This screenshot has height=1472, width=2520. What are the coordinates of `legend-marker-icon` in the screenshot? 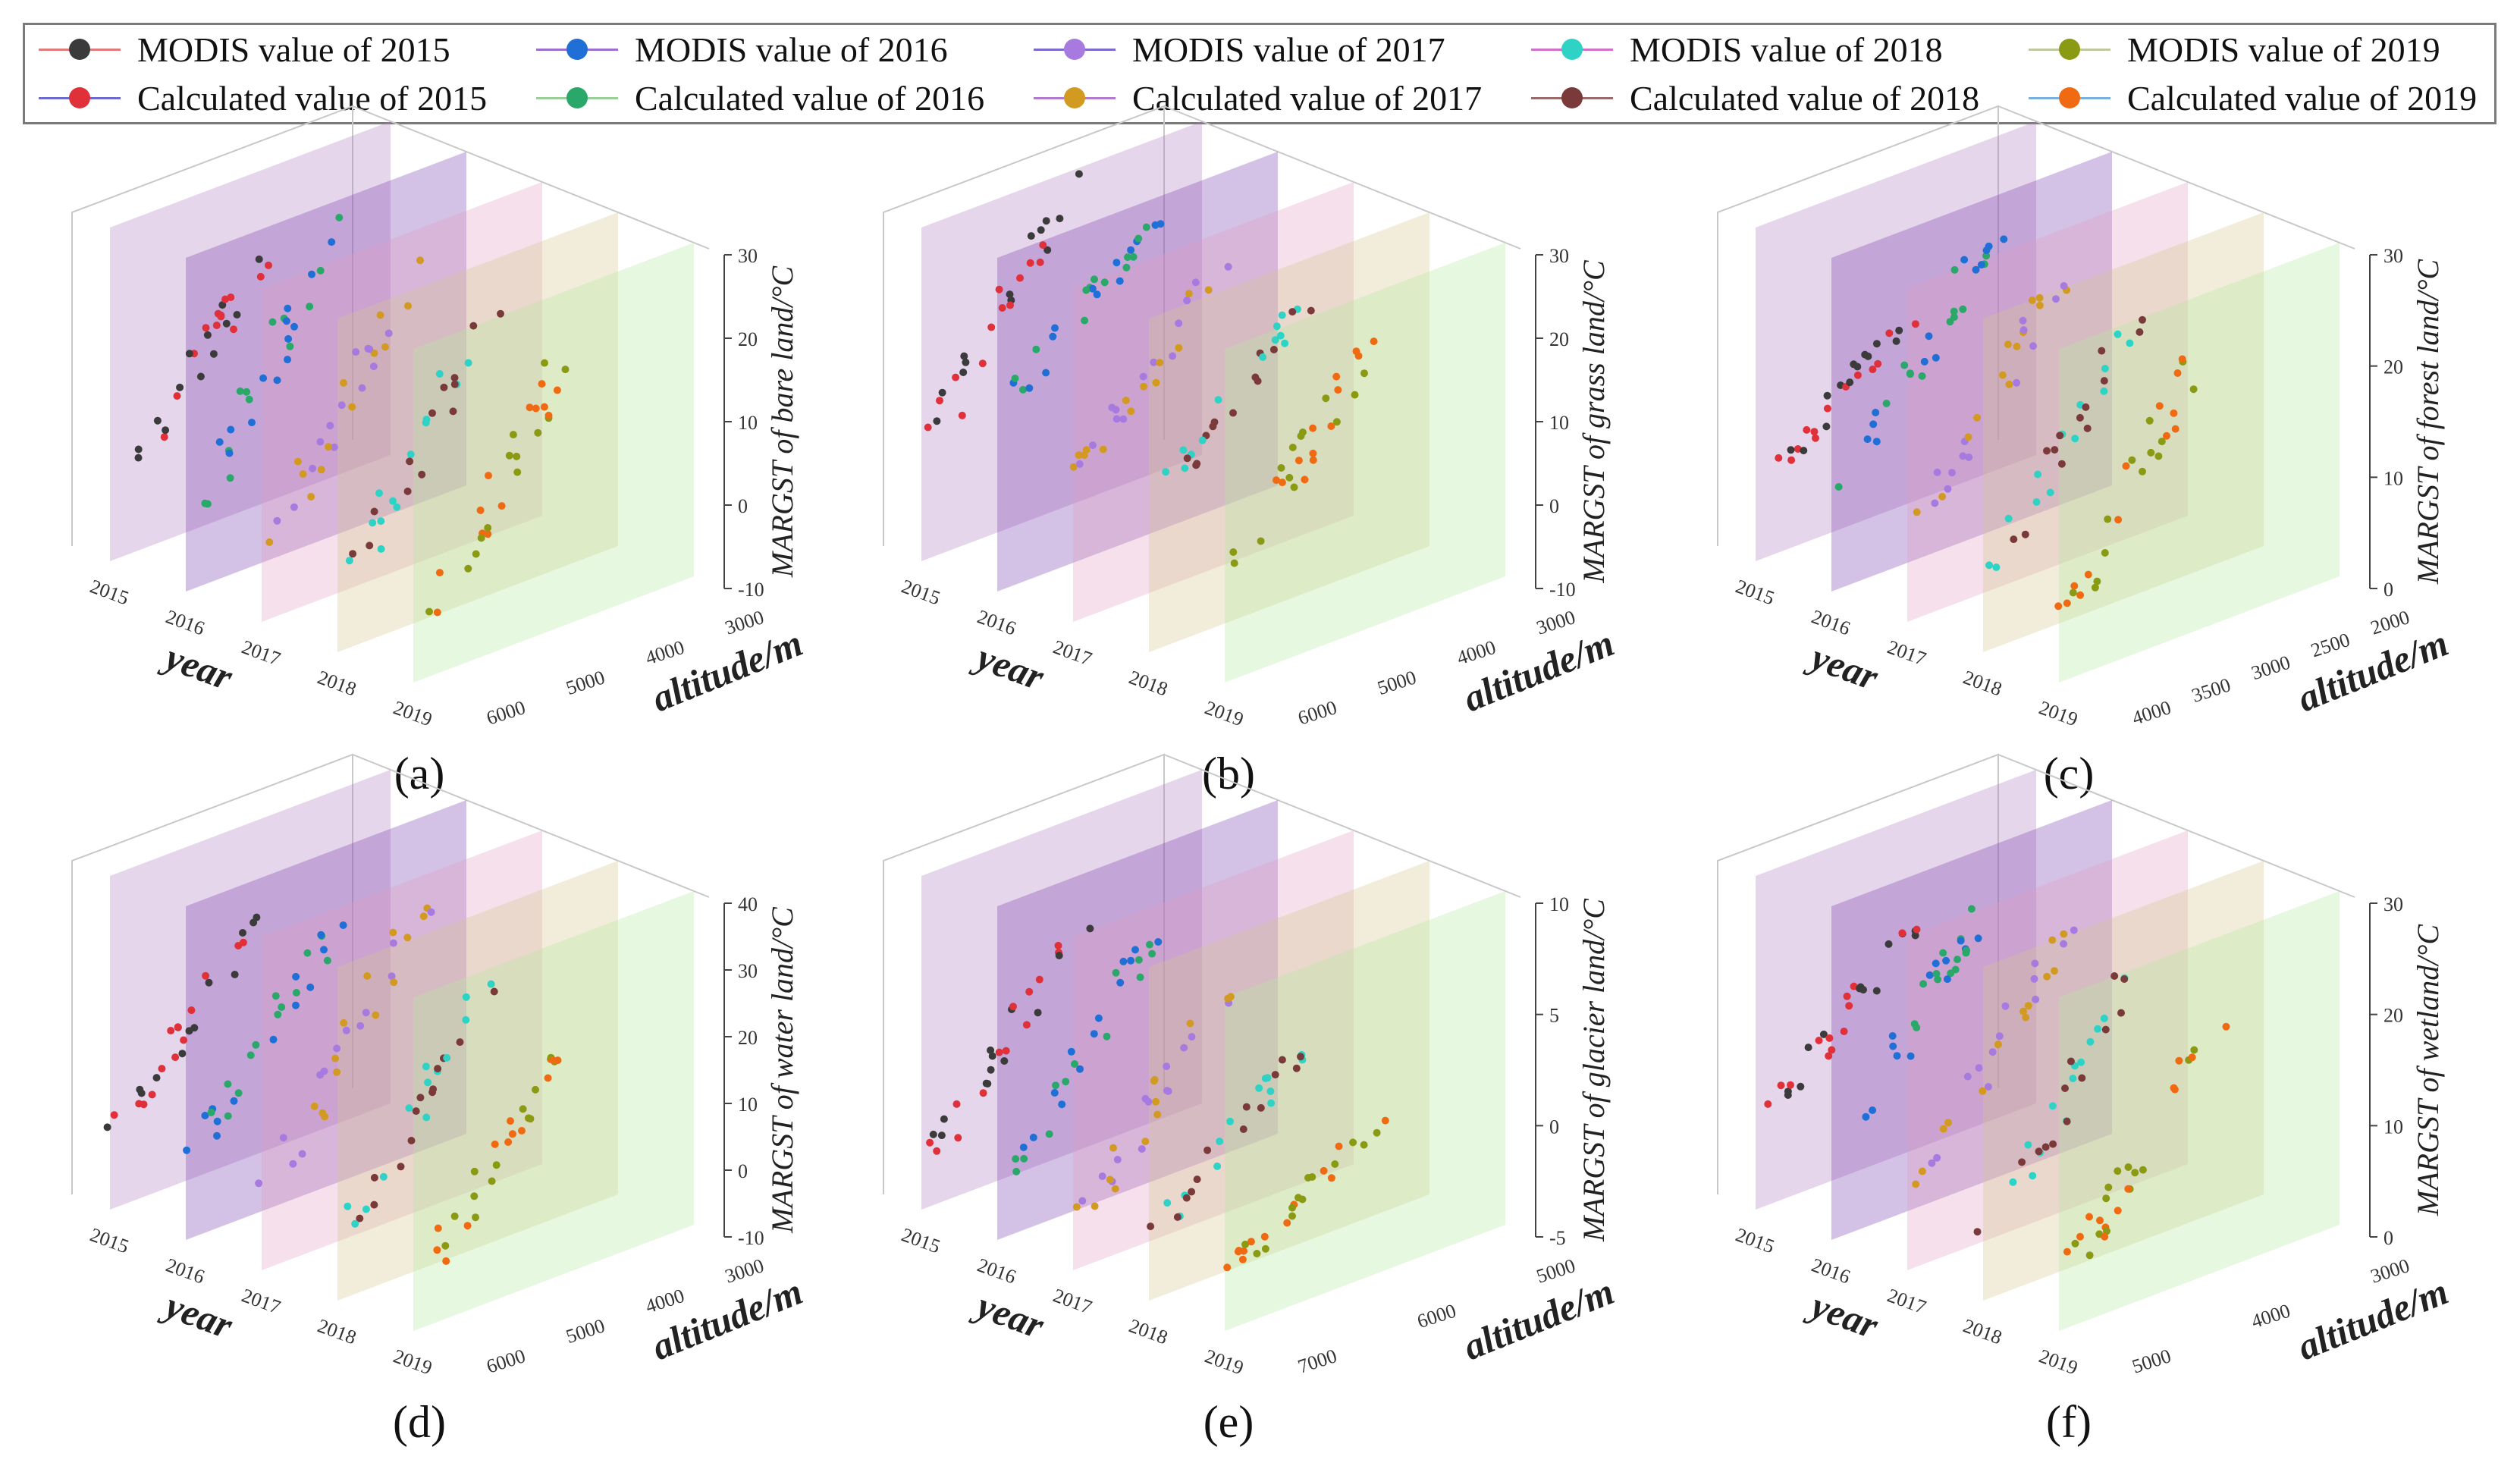 It's located at (1074, 50).